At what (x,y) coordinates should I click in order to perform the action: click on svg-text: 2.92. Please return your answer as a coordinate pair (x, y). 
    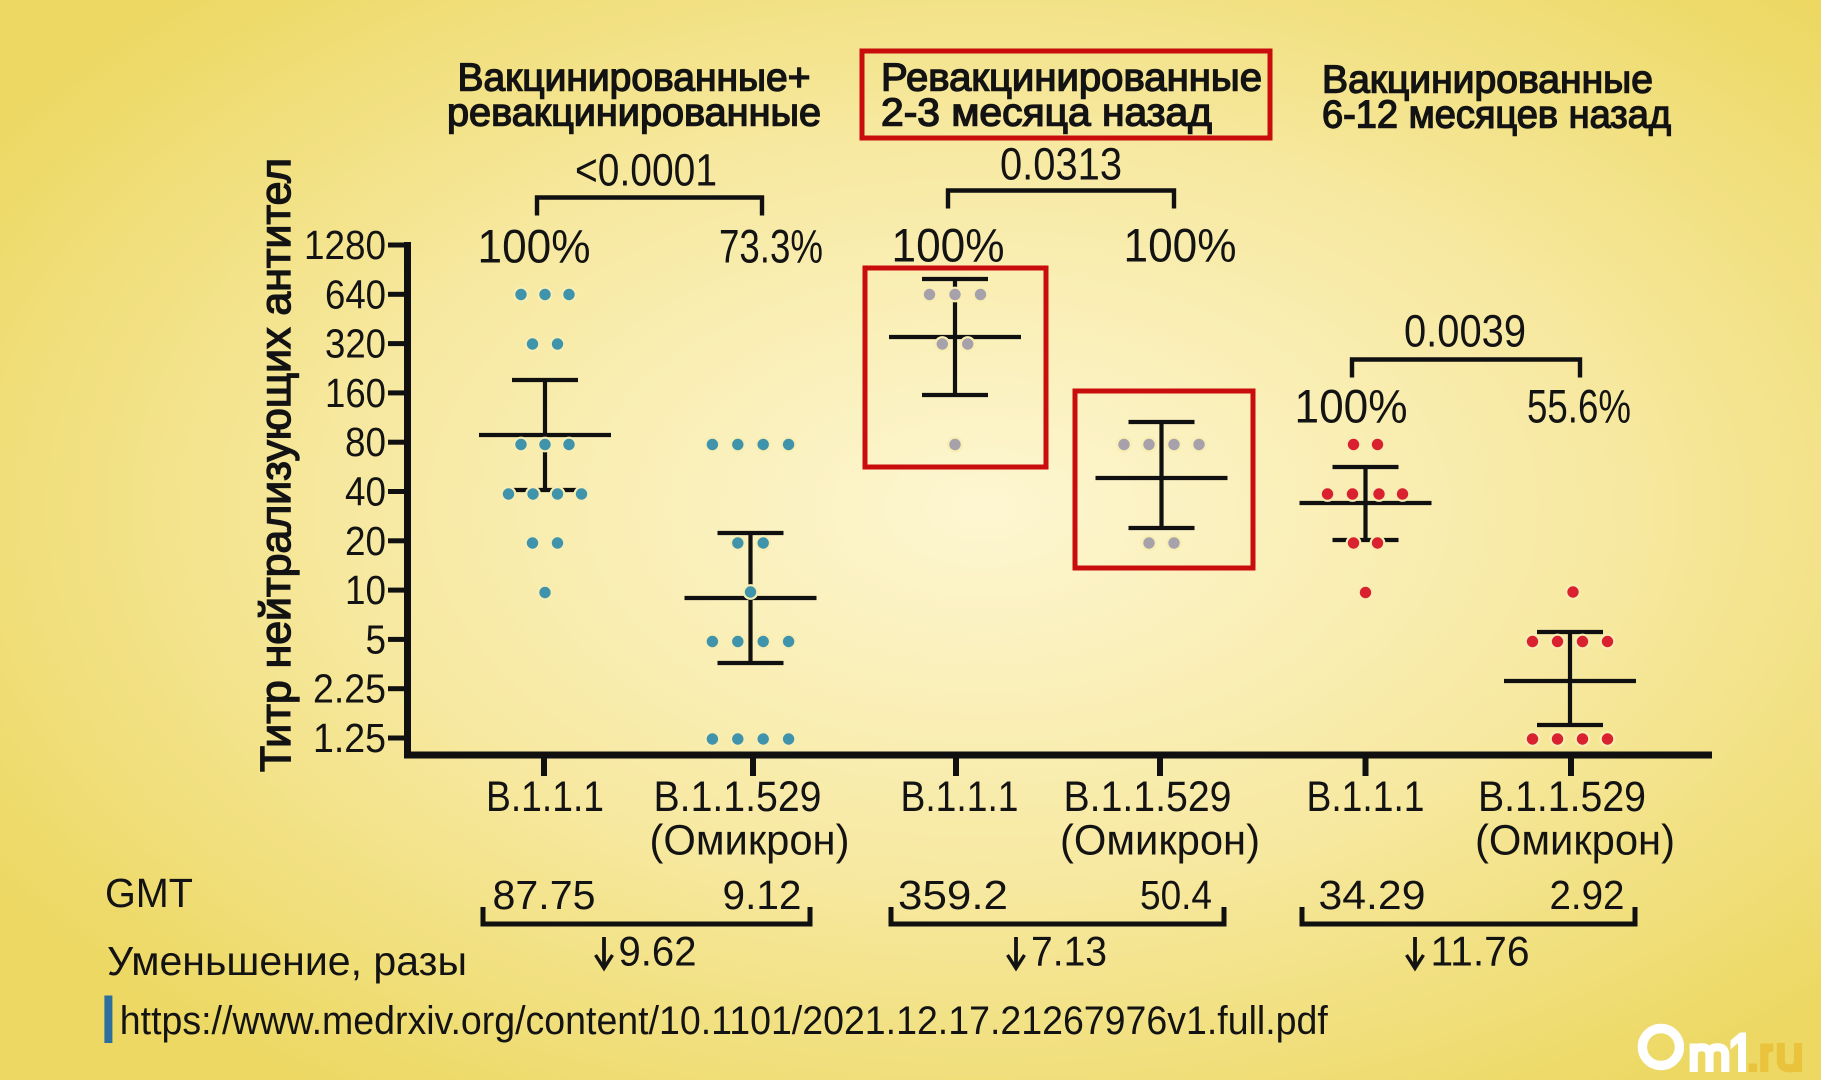
    Looking at the image, I should click on (1587, 895).